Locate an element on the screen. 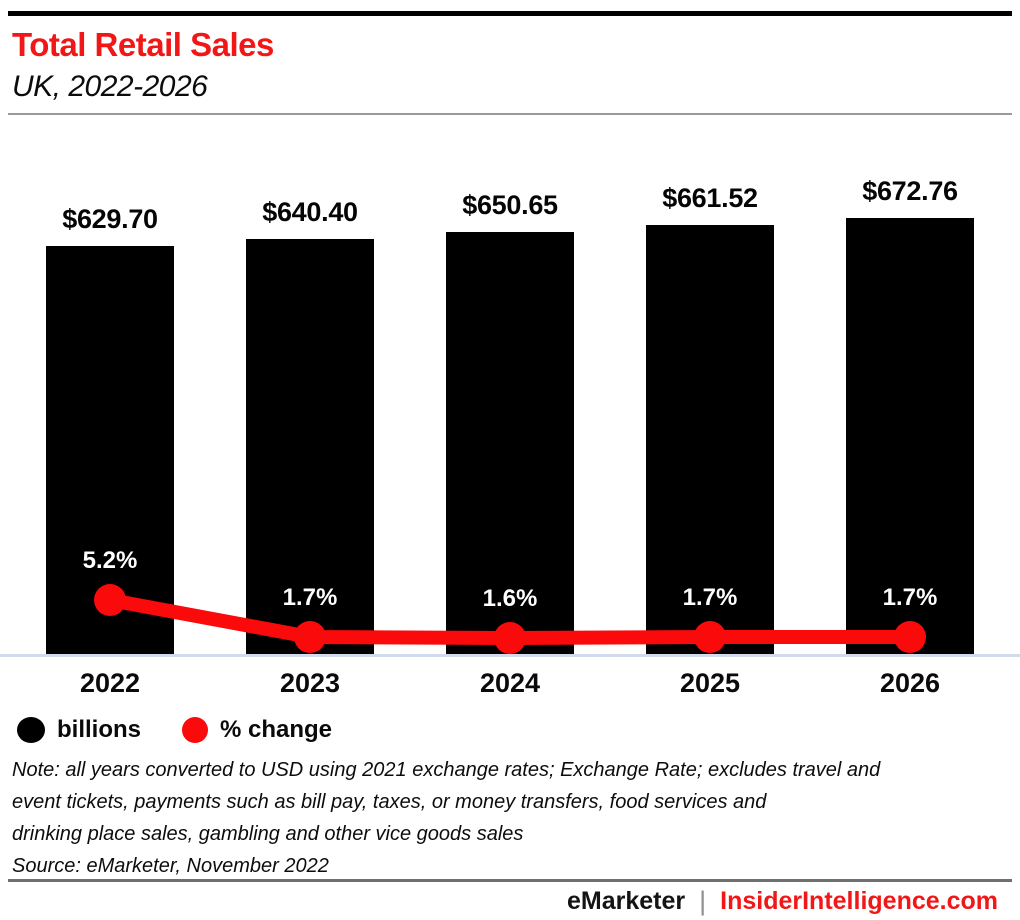 This screenshot has height=920, width=1020. bar-2026 is located at coordinates (910, 437).